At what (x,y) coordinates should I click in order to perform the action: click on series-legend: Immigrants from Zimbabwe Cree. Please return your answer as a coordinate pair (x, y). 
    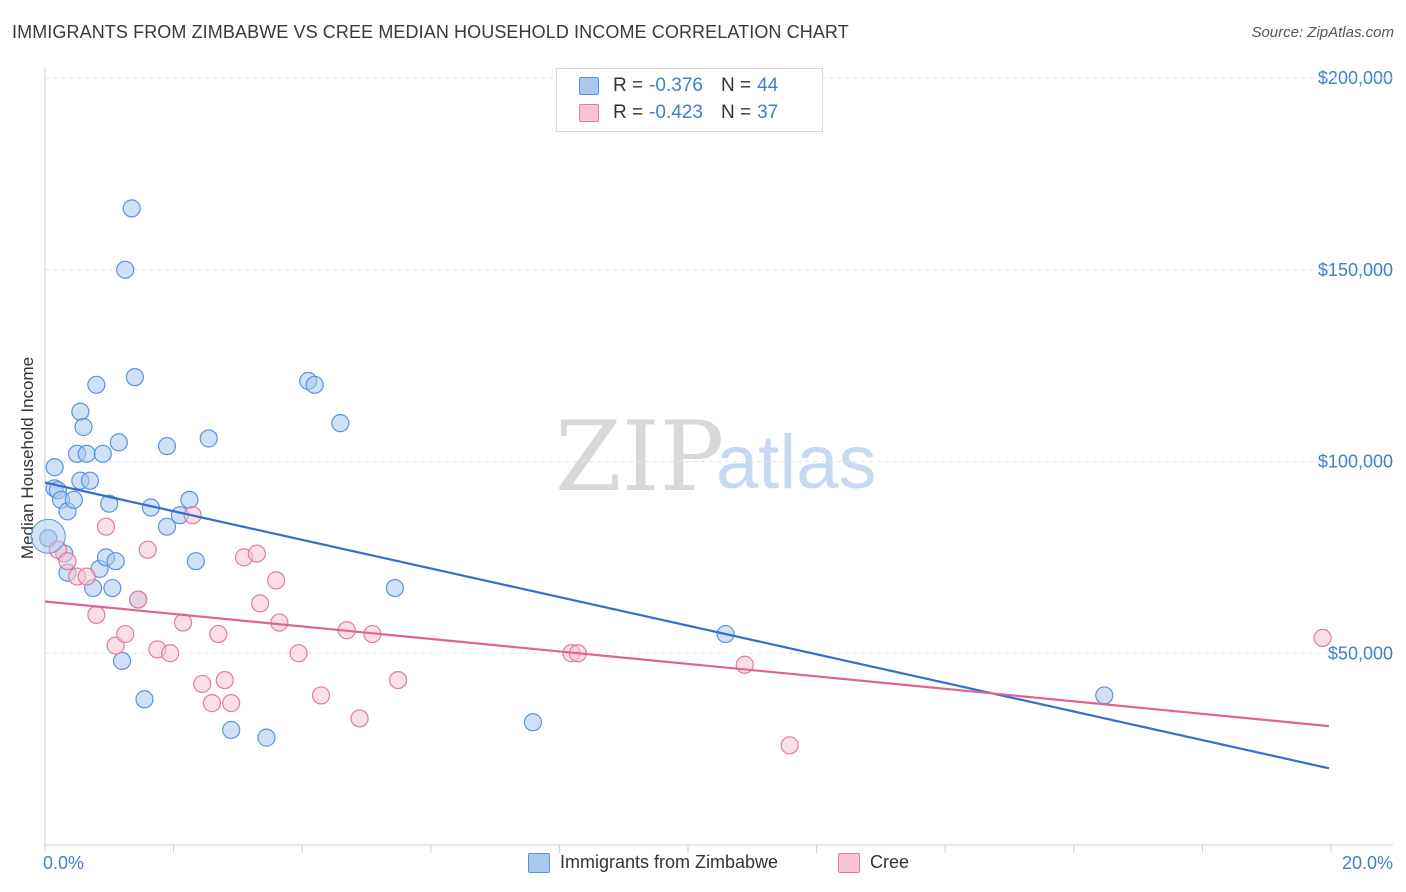
    Looking at the image, I should click on (703, 865).